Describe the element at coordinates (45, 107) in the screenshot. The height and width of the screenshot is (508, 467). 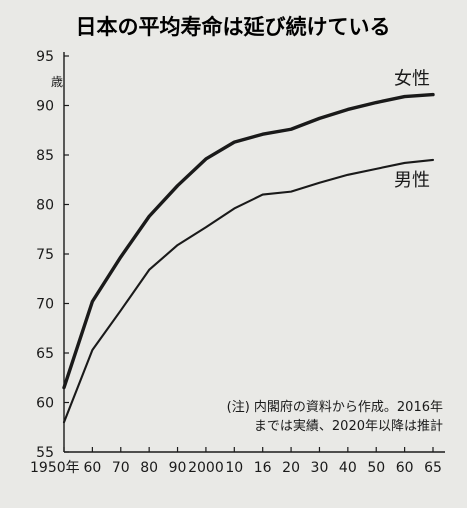
I see `y-tick-label: 90` at that location.